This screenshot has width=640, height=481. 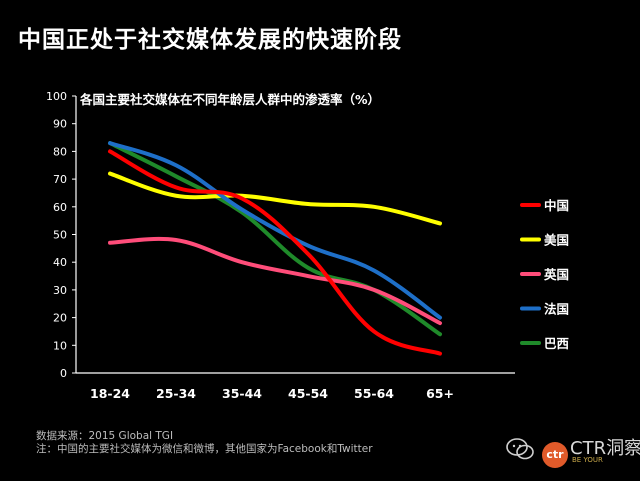 I want to click on y-tick-label: 40, so click(x=60, y=262).